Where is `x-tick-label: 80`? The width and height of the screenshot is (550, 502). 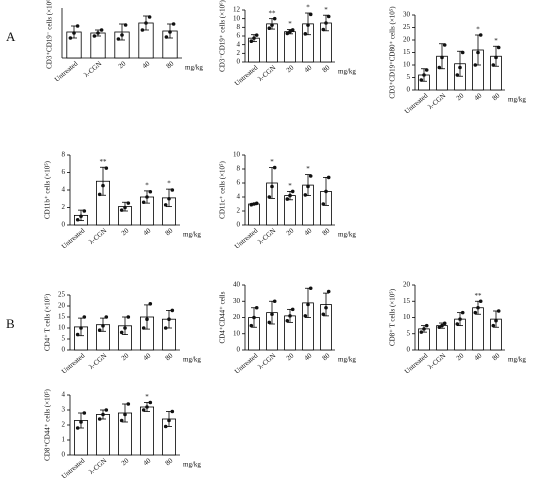 x-tick-label: 80 is located at coordinates (169, 356).